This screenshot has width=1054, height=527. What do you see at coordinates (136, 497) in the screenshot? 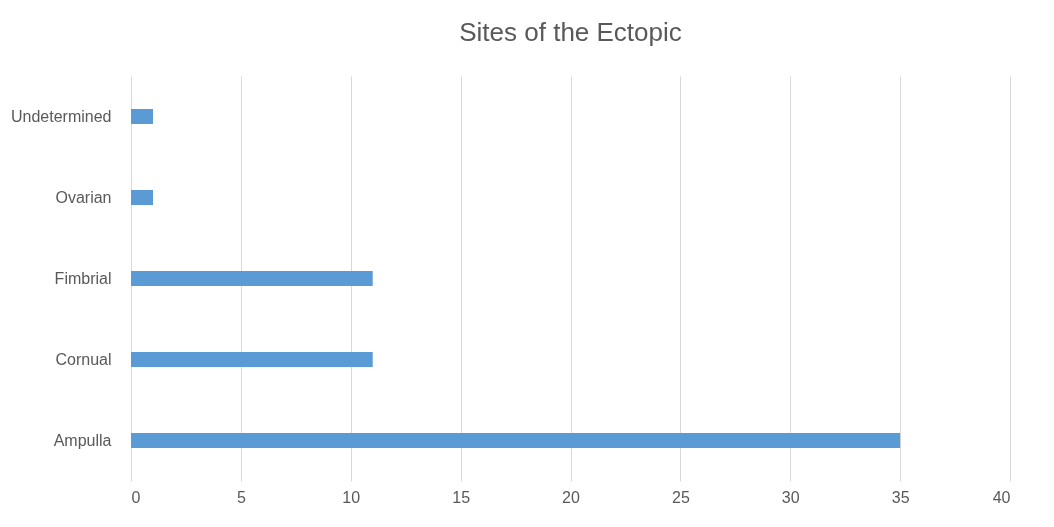
I see `x-tick-label: 0` at bounding box center [136, 497].